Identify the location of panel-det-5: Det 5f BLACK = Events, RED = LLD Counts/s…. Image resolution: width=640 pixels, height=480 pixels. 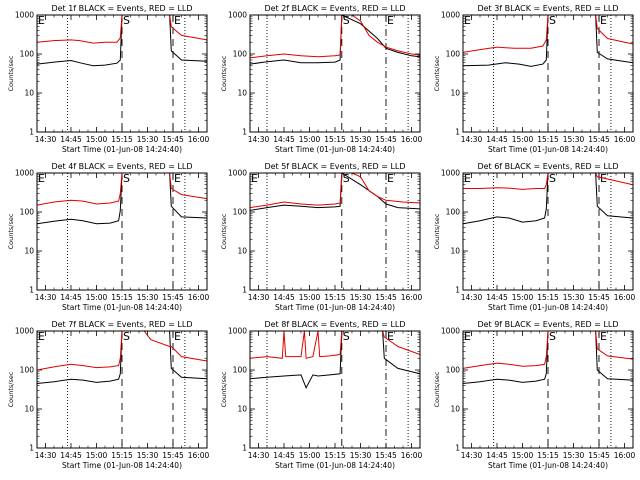
(321, 237).